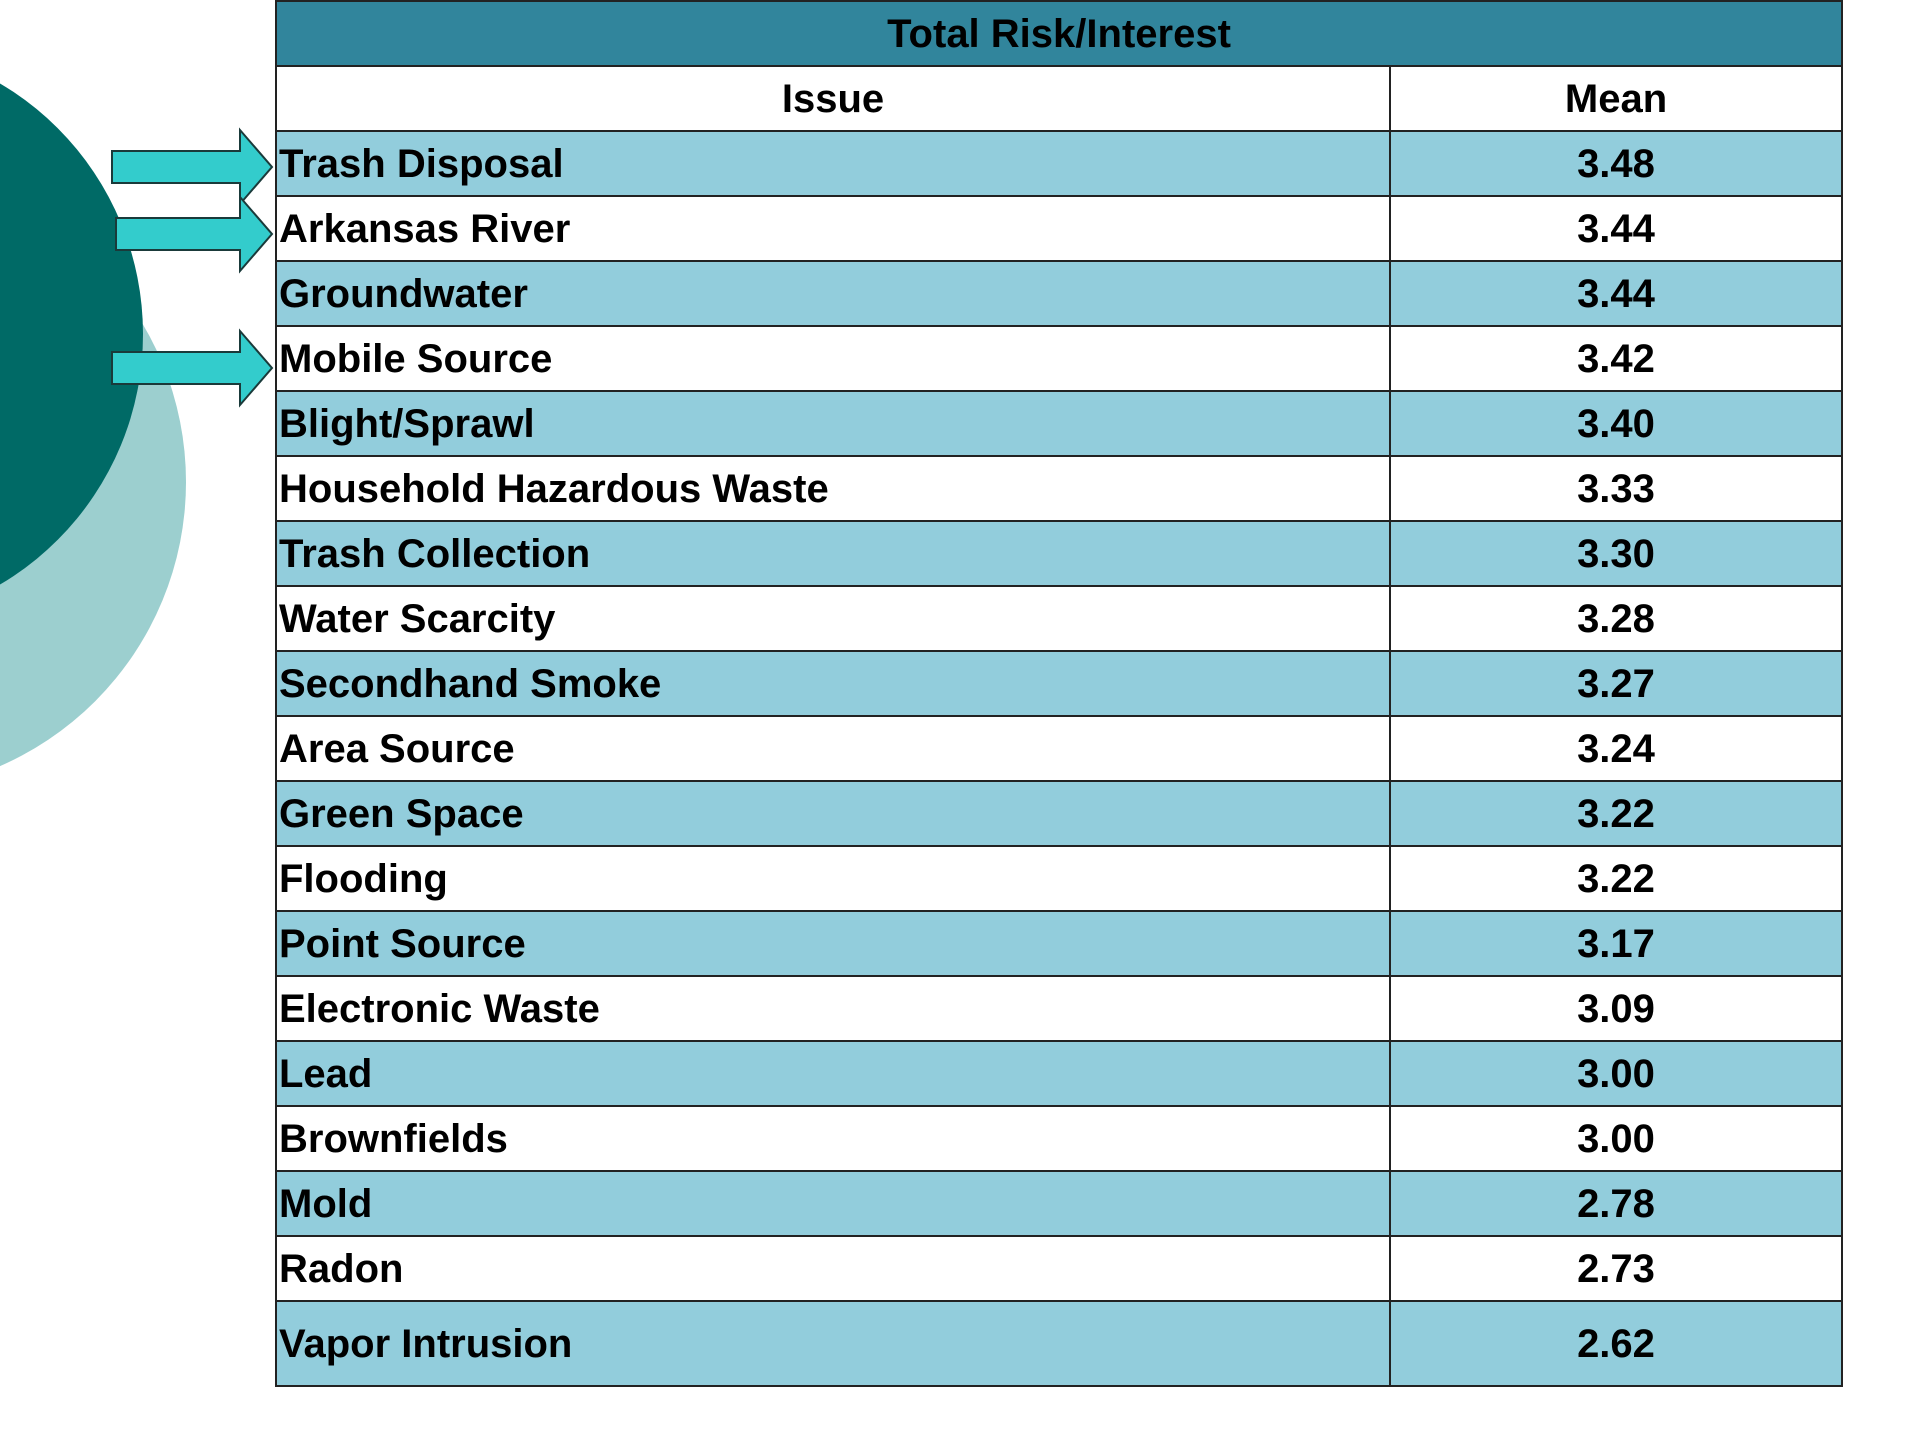  Describe the element at coordinates (833, 683) in the screenshot. I see `issue-cell: Secondhand Smoke` at that location.